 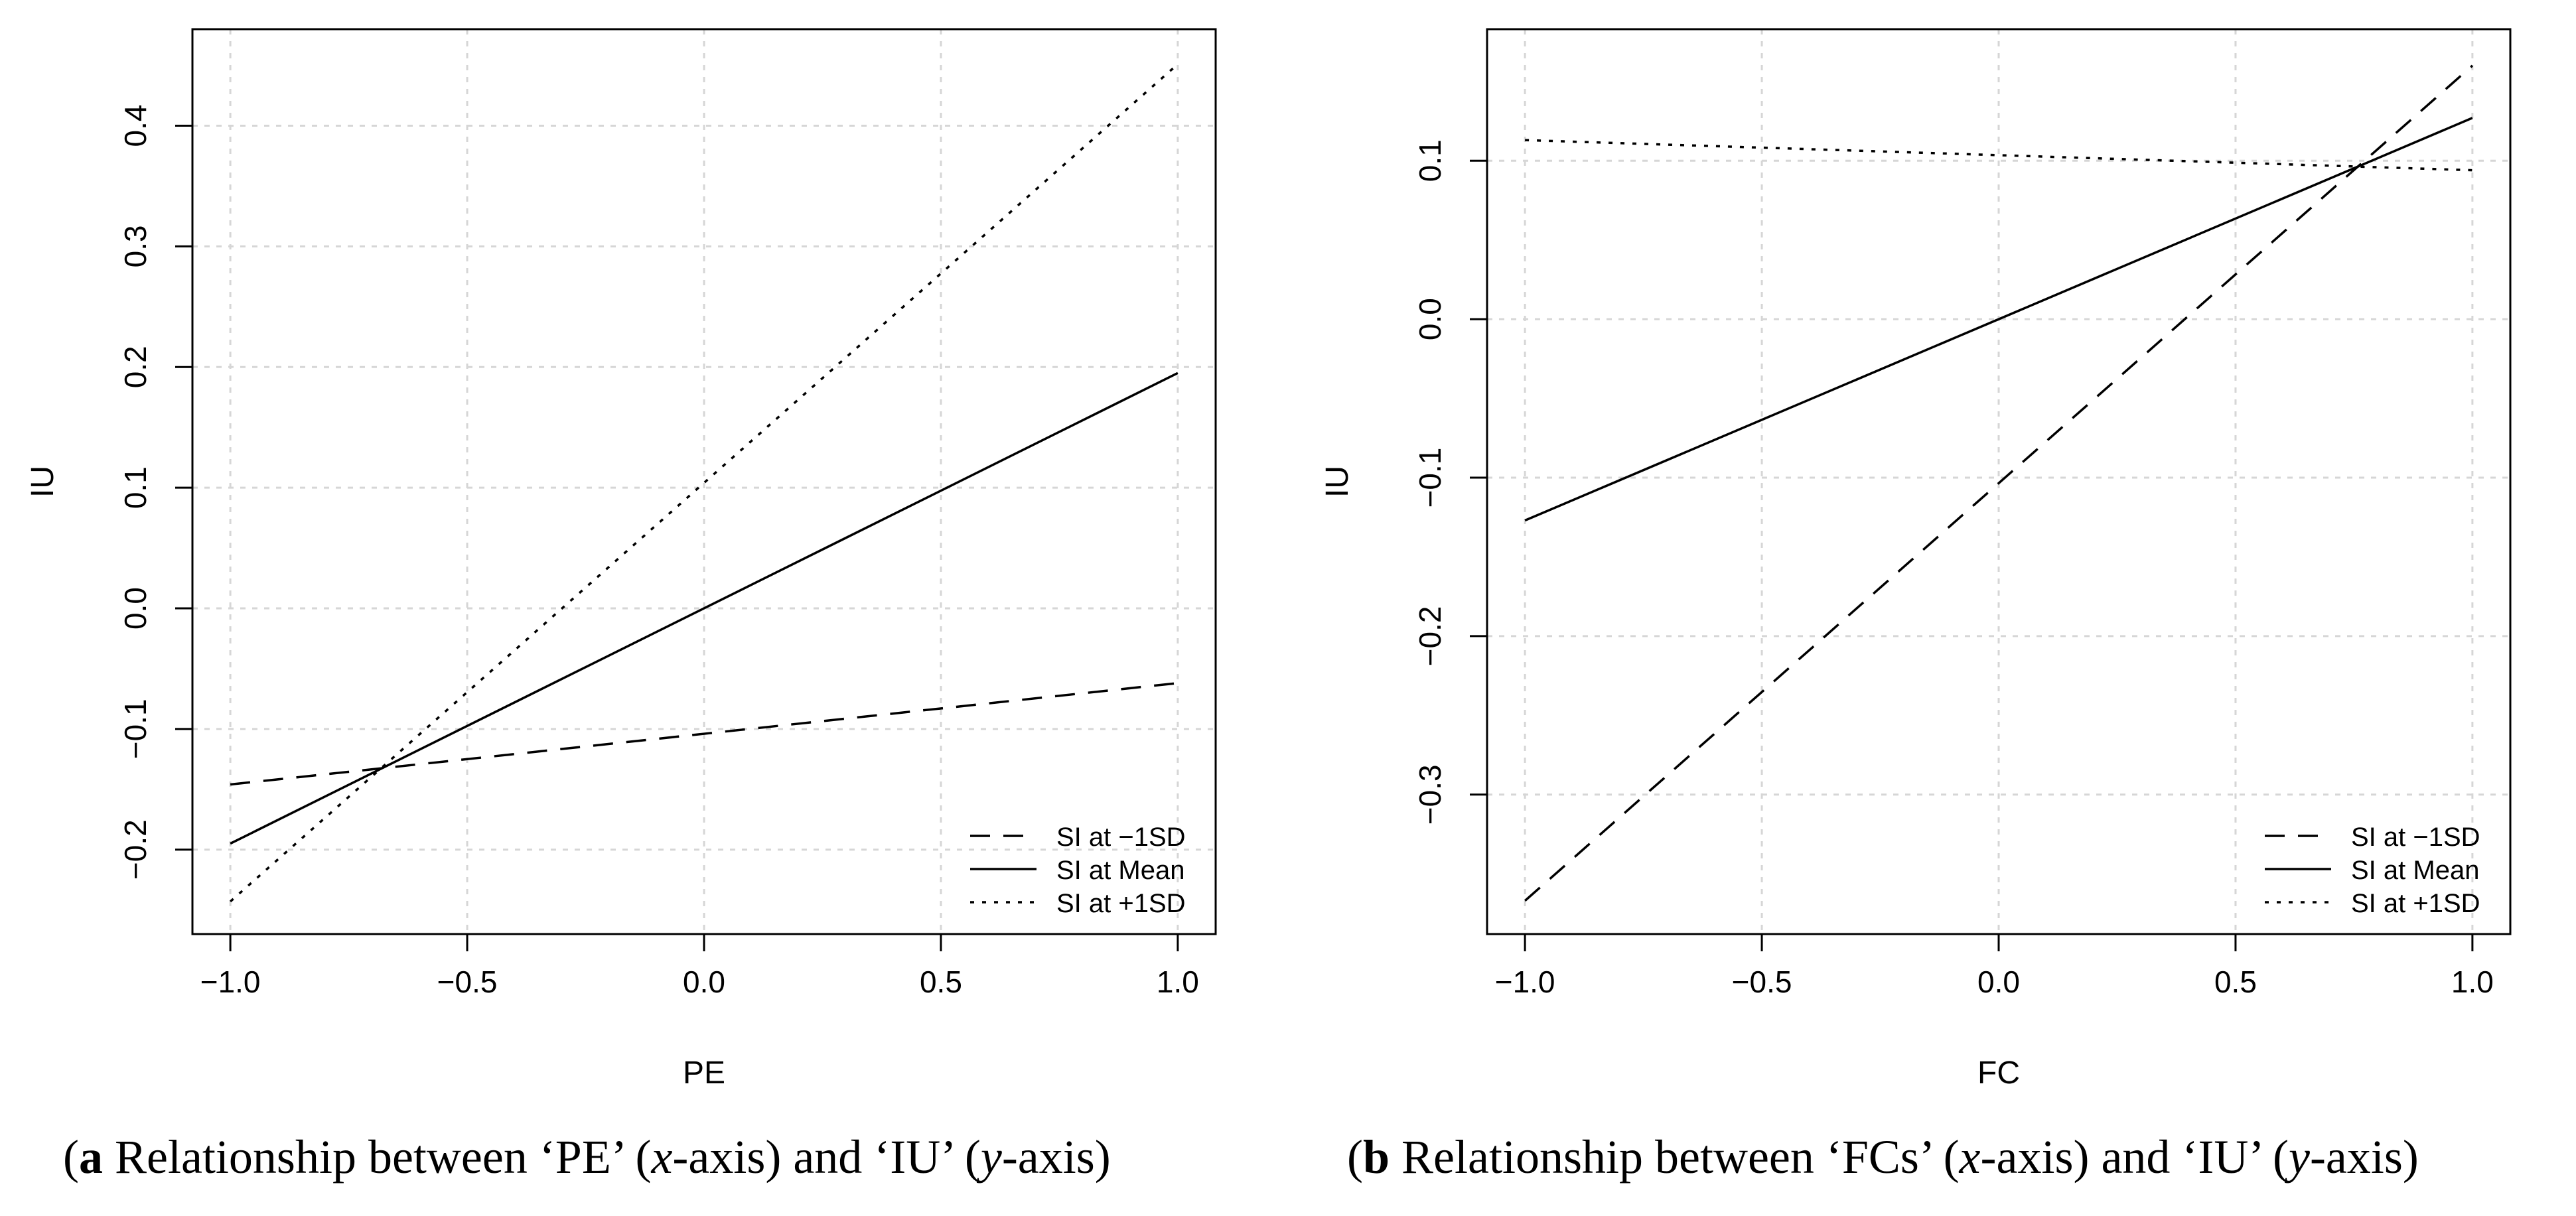 I want to click on x-tick-label-a-3: 0.5, so click(x=941, y=982).